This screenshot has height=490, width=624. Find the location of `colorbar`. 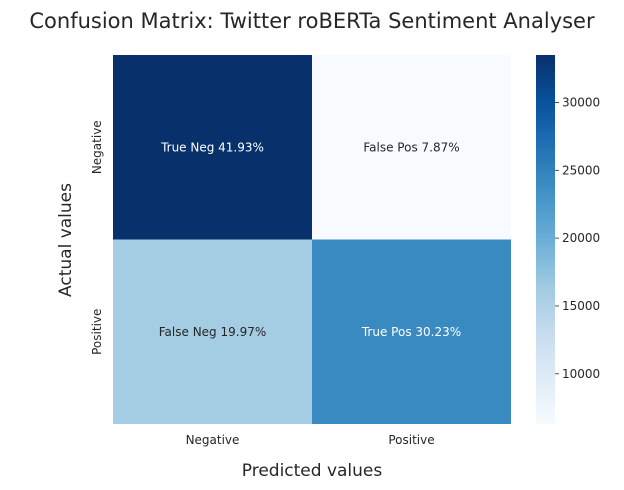

colorbar is located at coordinates (545, 239).